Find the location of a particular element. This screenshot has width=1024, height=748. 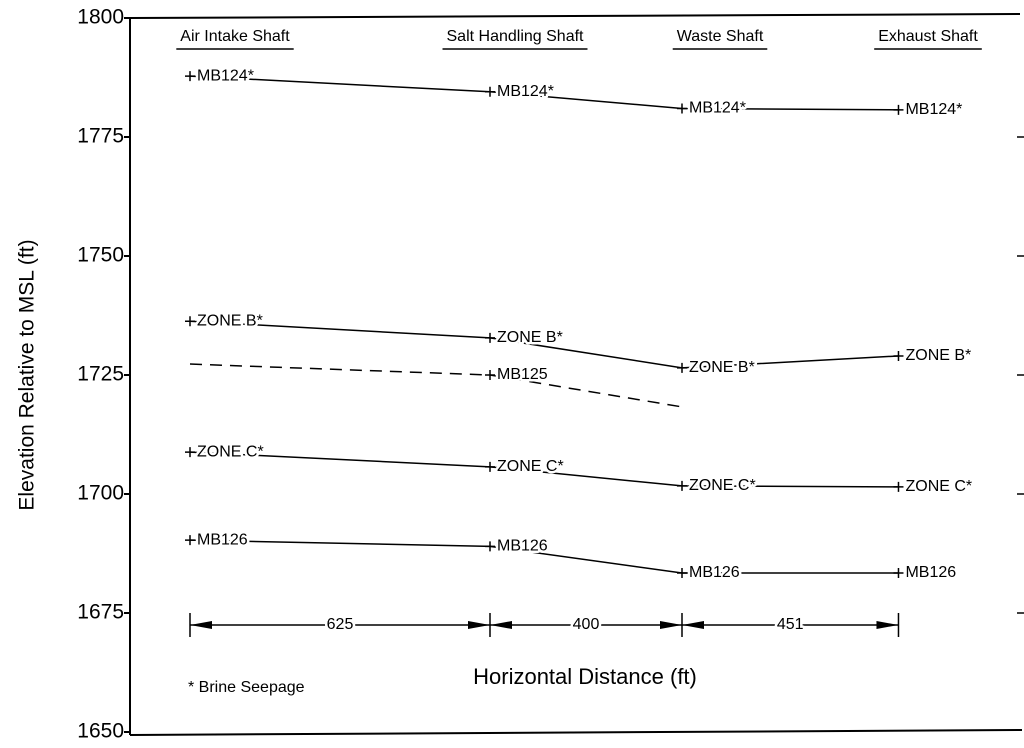

point-label: MB125 is located at coordinates (522, 374).